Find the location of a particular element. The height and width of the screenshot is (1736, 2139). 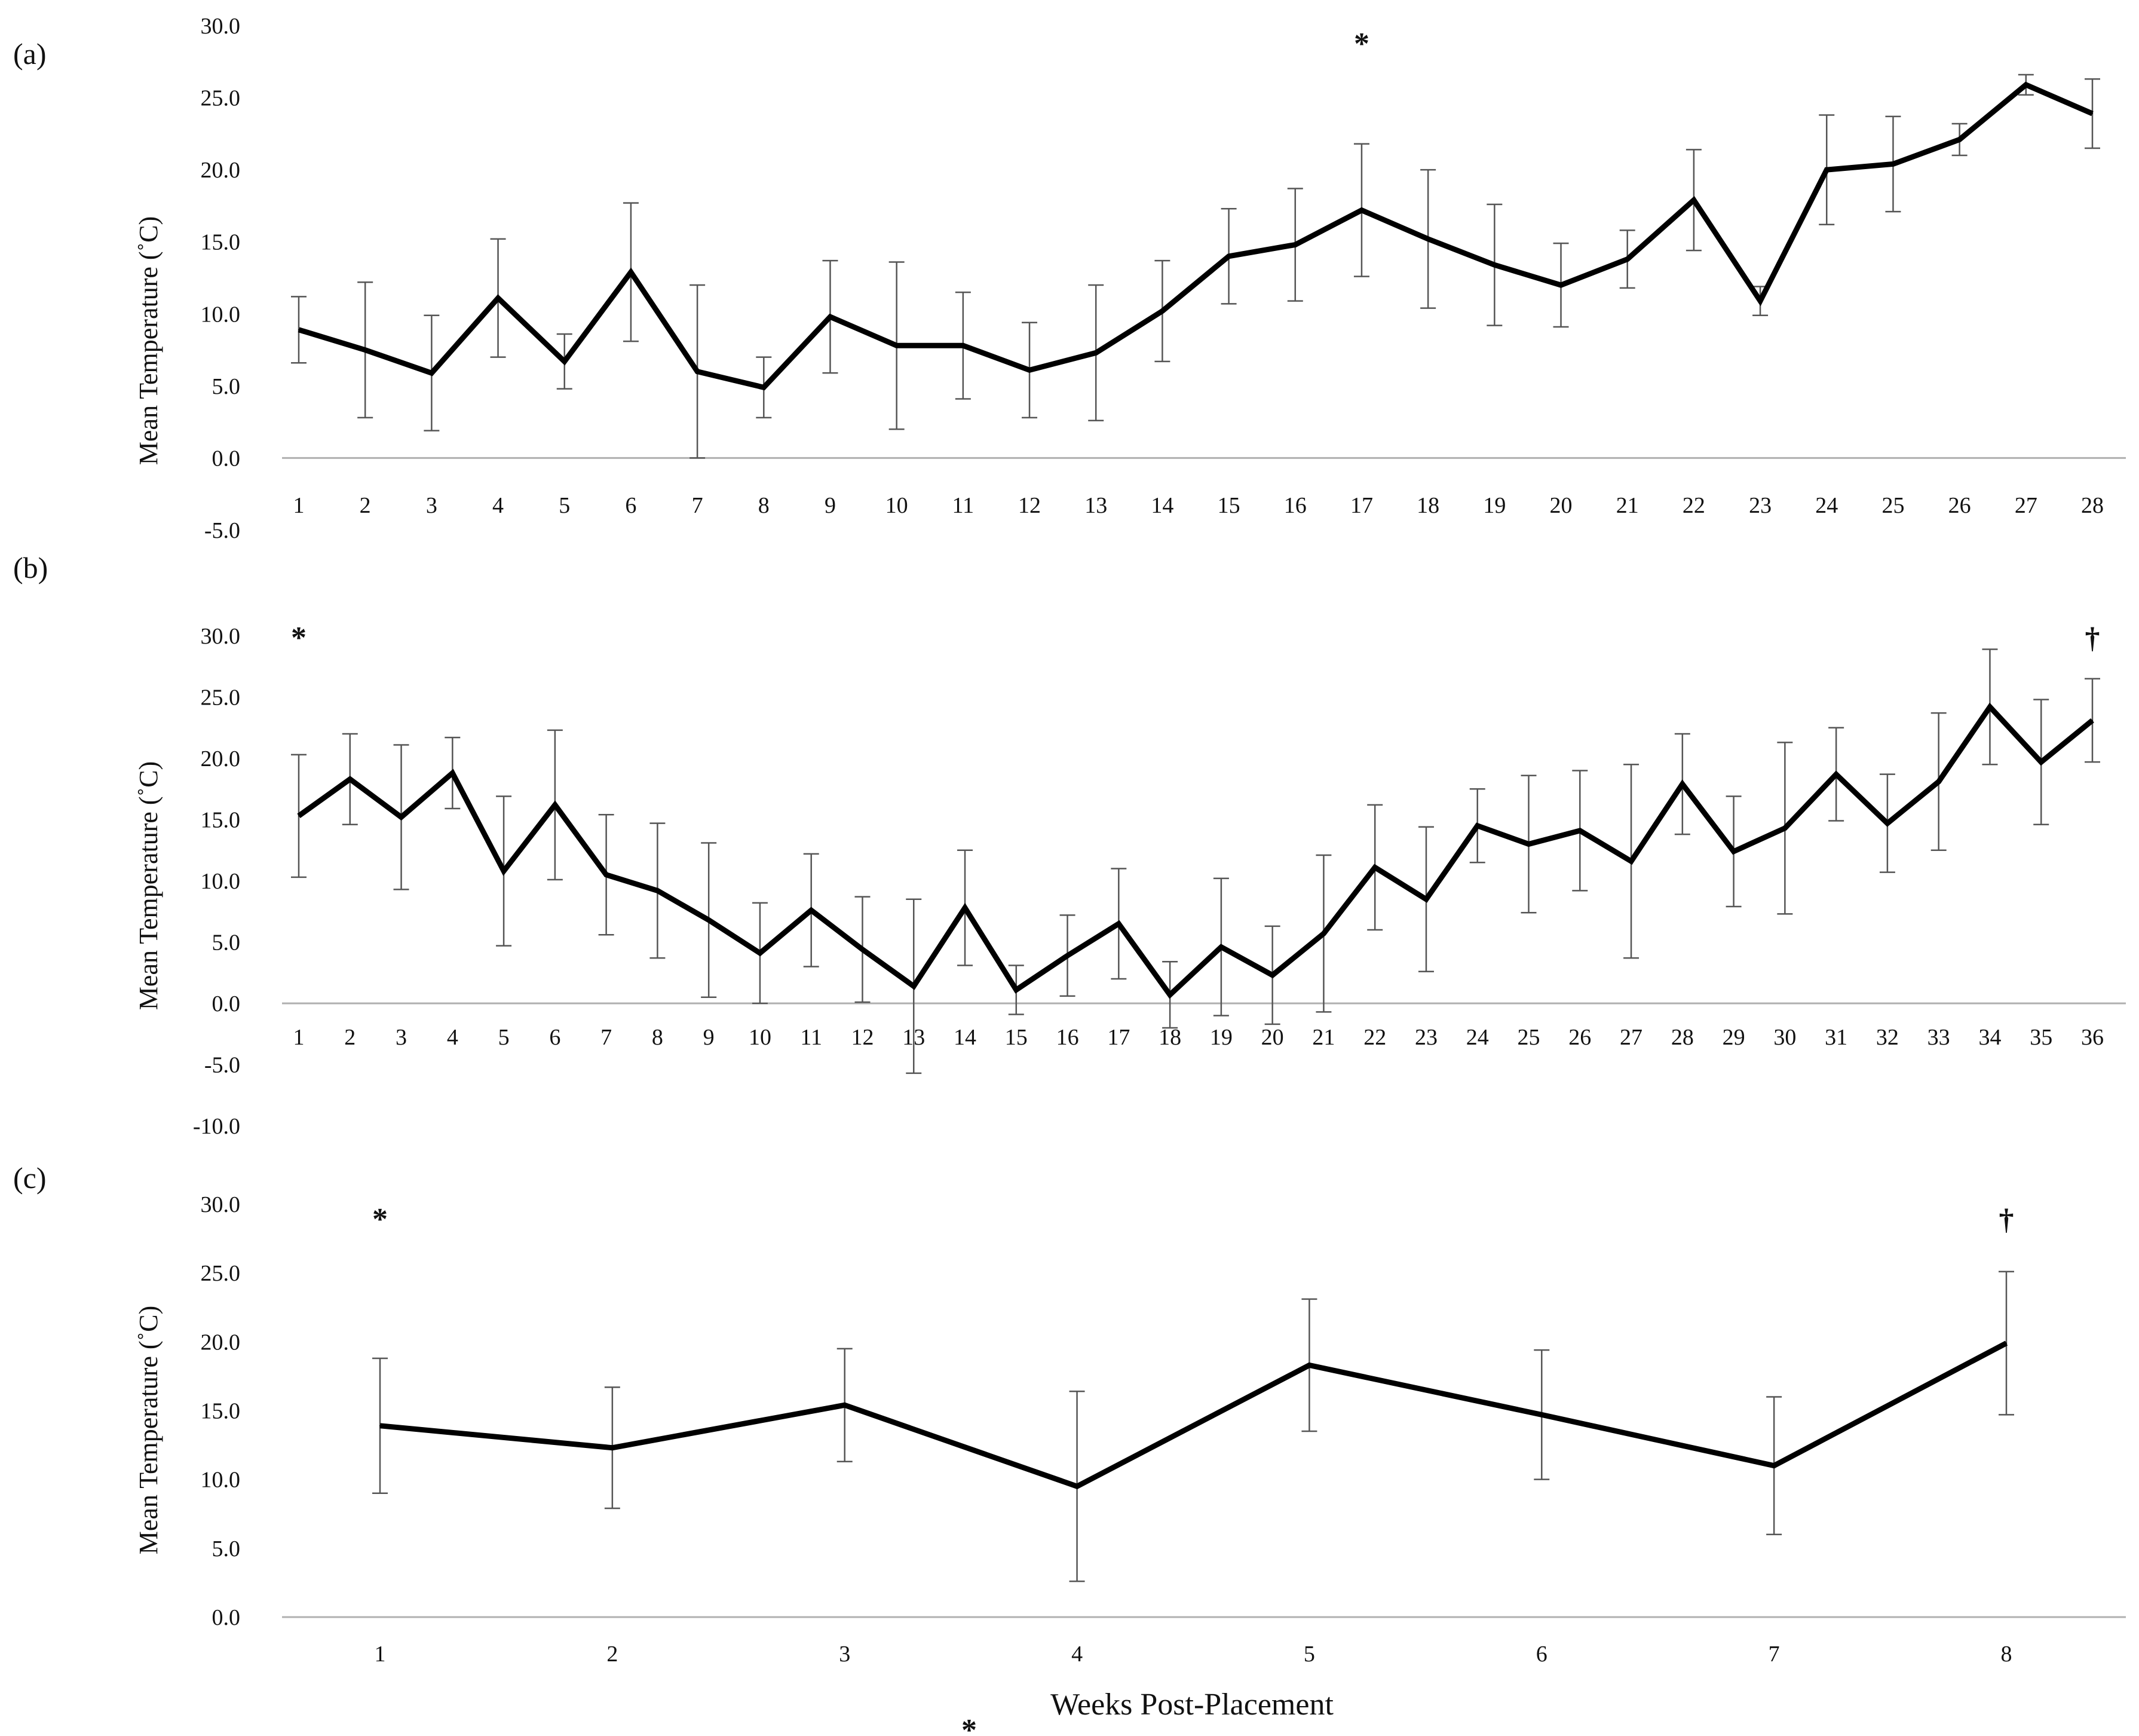

x-tick-label: 22 is located at coordinates (1374, 1037).